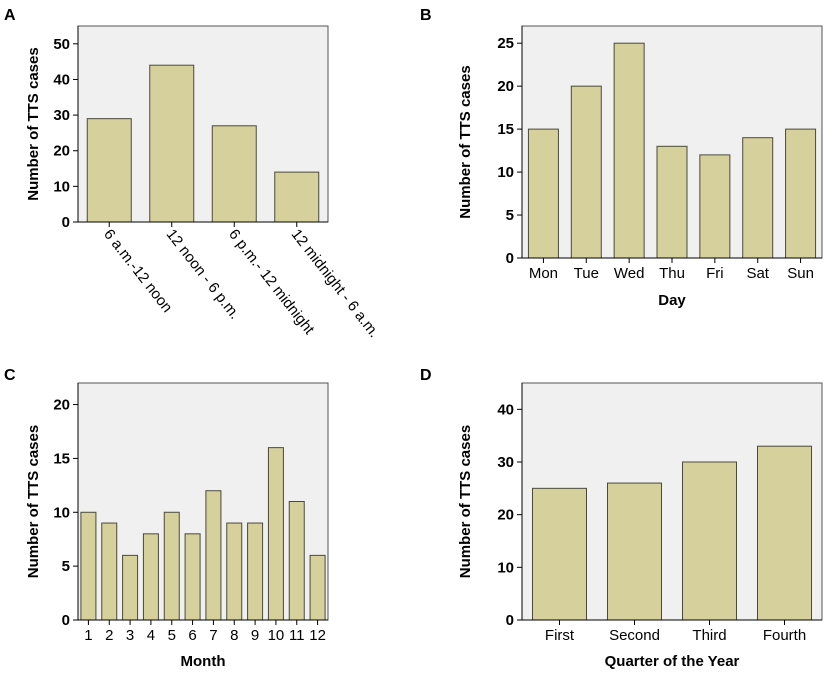 This screenshot has height=673, width=829. I want to click on x-tick-label: 6 a.m.-12 noon, so click(138, 271).